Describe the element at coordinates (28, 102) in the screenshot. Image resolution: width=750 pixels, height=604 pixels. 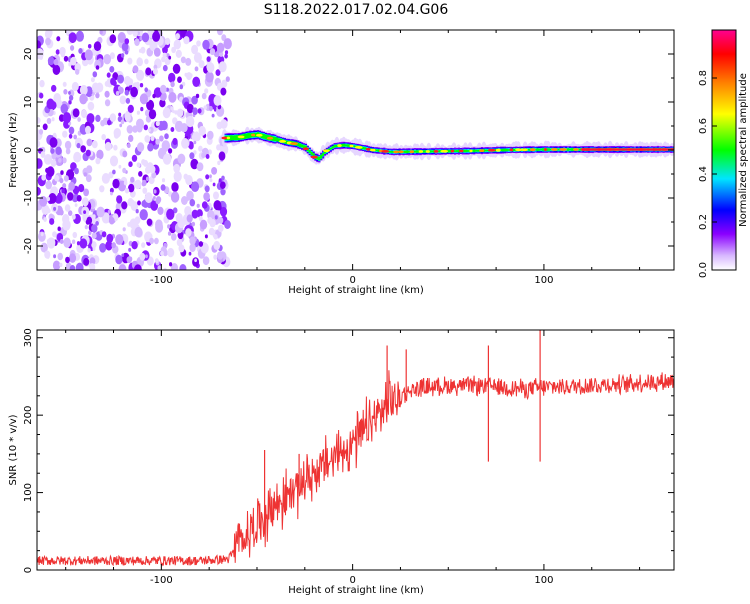
I see `y-tick-label: 10` at that location.